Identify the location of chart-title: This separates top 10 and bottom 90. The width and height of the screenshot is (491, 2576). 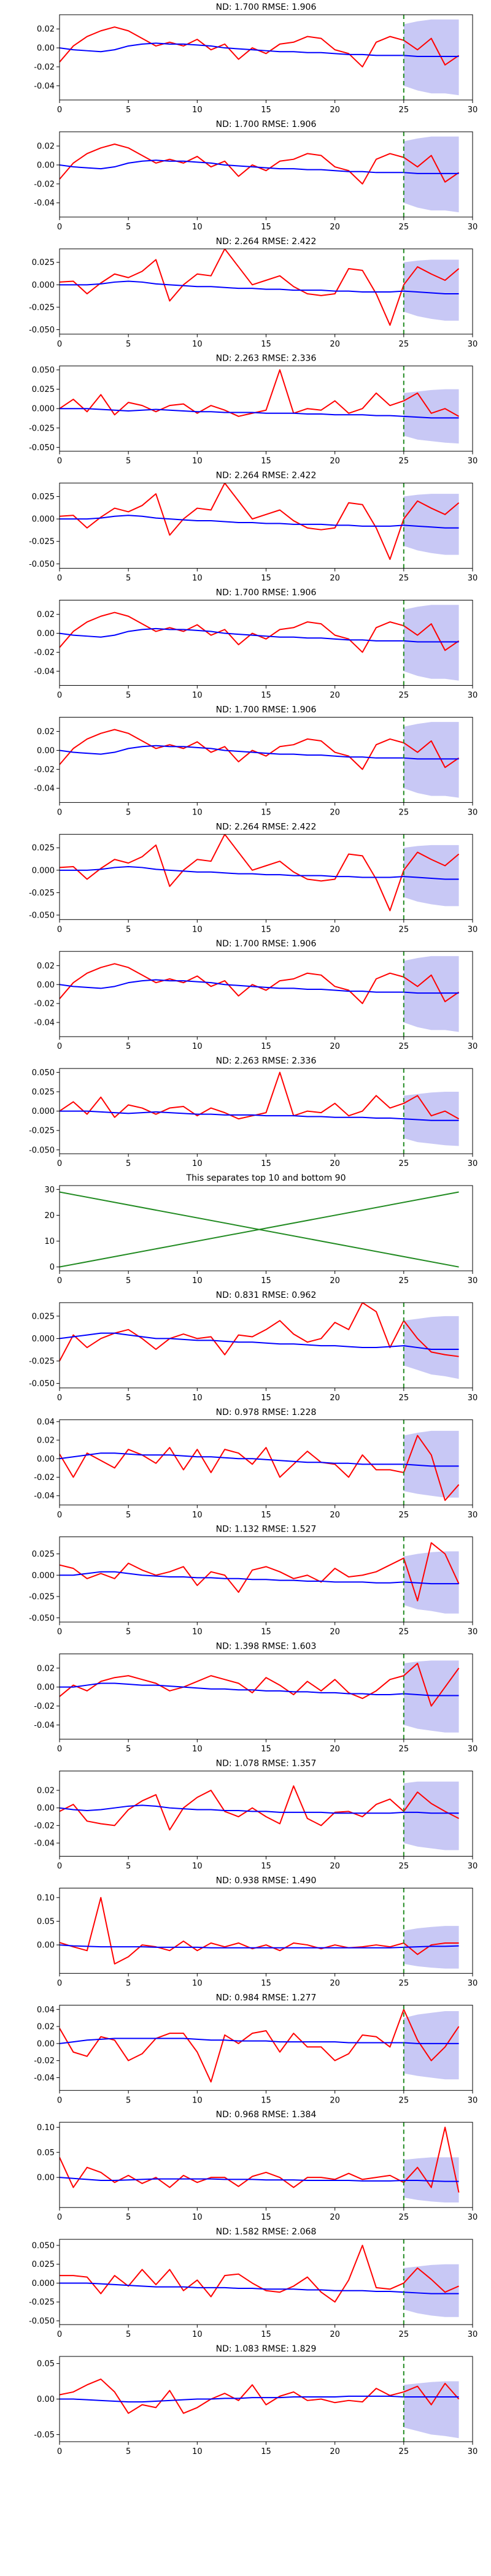
(266, 1178).